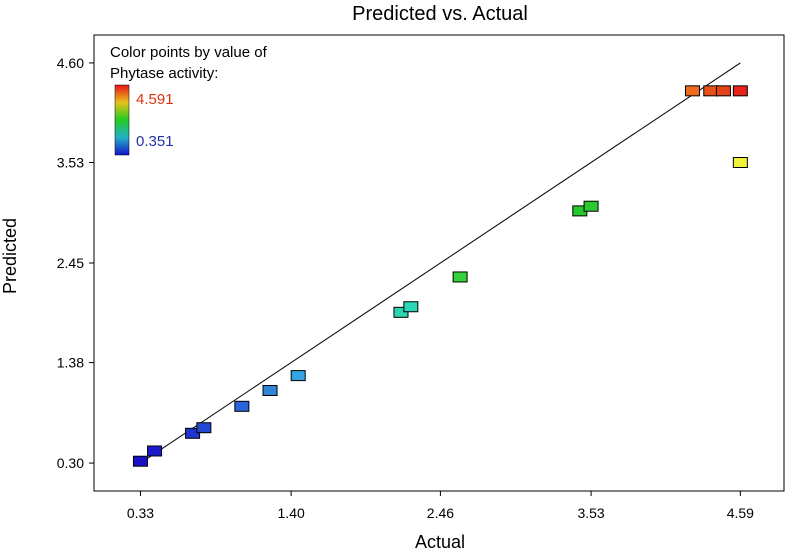 The height and width of the screenshot is (552, 788). What do you see at coordinates (10, 256) in the screenshot?
I see `y-axis-label: Predicted` at bounding box center [10, 256].